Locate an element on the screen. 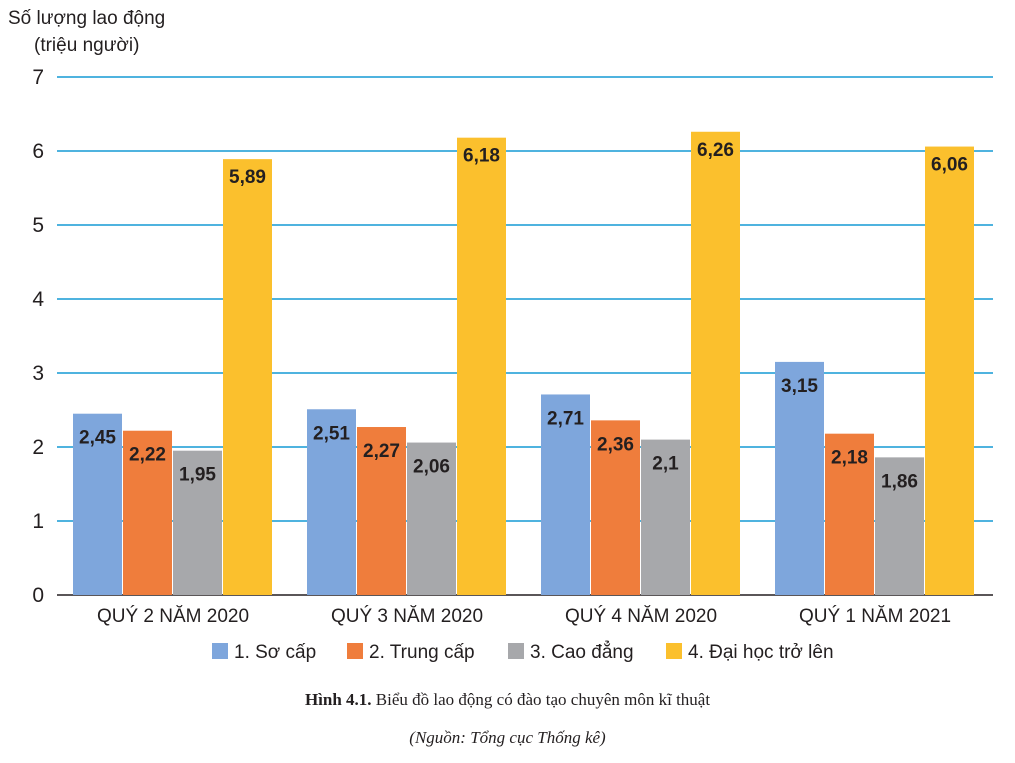 The image size is (1015, 763). bar-value-label: 2,18 is located at coordinates (849, 458).